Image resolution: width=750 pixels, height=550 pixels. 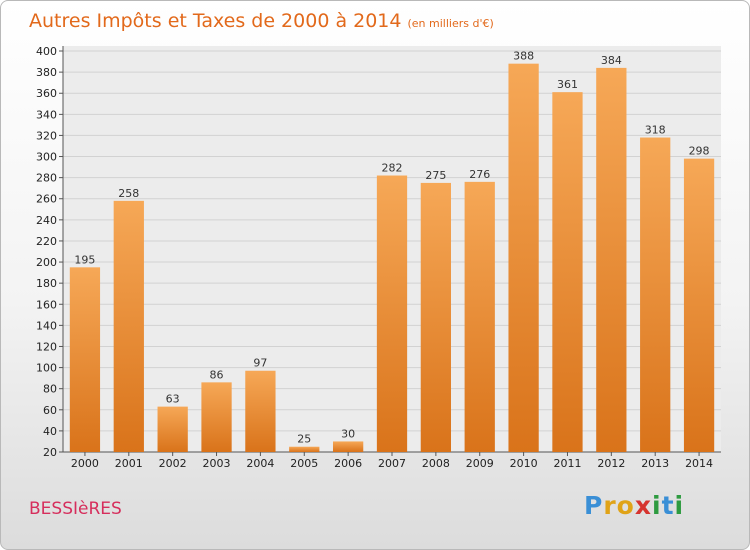 What do you see at coordinates (655, 463) in the screenshot?
I see `x-tick-label: 2013` at bounding box center [655, 463].